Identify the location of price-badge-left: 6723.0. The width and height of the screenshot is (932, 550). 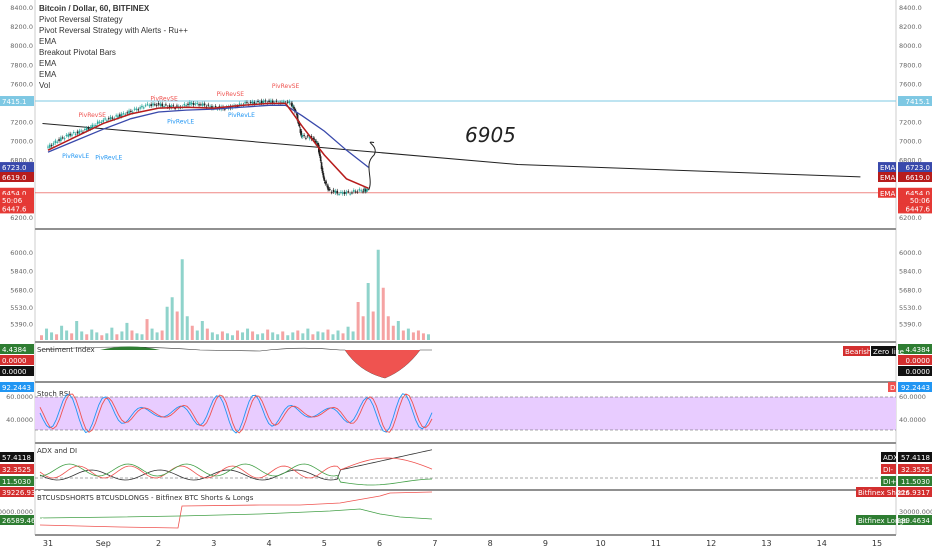
(14, 168).